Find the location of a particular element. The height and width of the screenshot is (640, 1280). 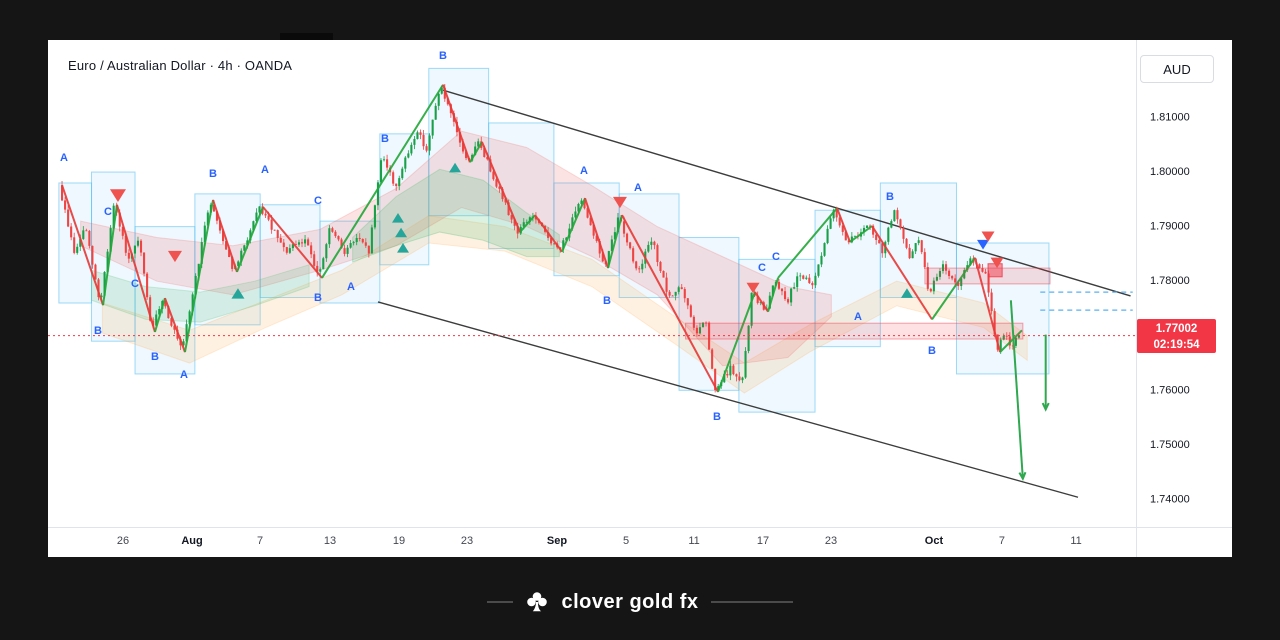

symbol-title: Euro / Australian Dollar · 4h · OANDA is located at coordinates (180, 65).